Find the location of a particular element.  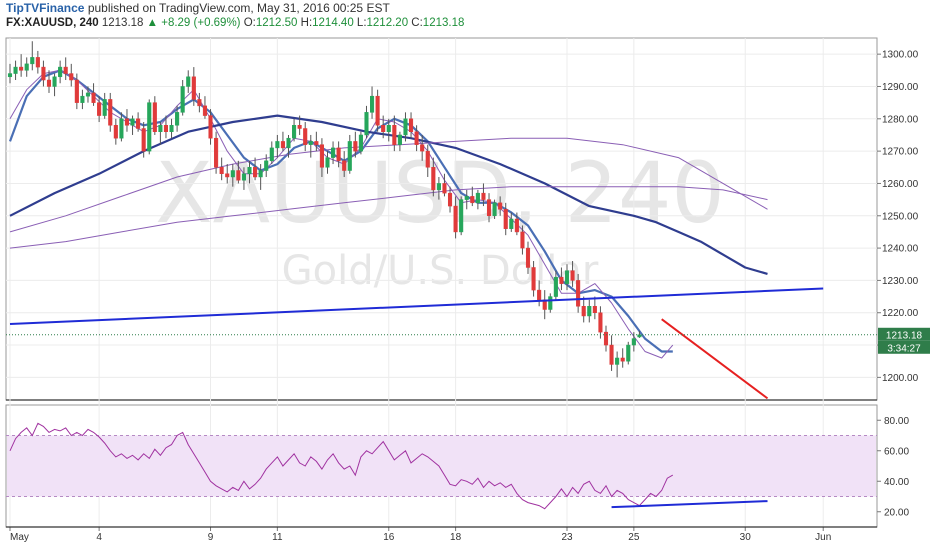

rsi-tick-label: 80.00 is located at coordinates (896, 421).